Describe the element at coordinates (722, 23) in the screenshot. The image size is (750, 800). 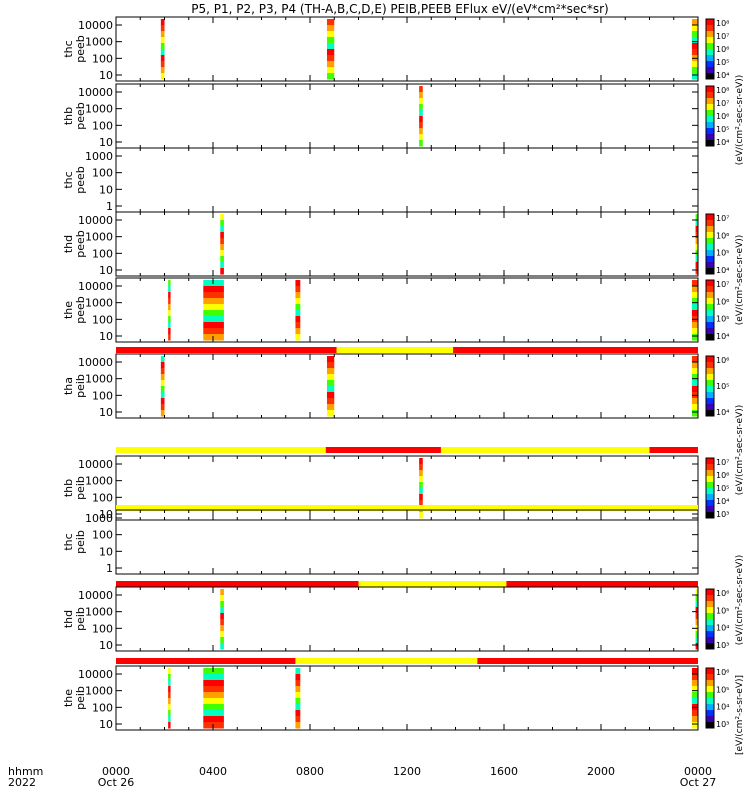
I see `colorbar-tick-label: 10⁸` at that location.